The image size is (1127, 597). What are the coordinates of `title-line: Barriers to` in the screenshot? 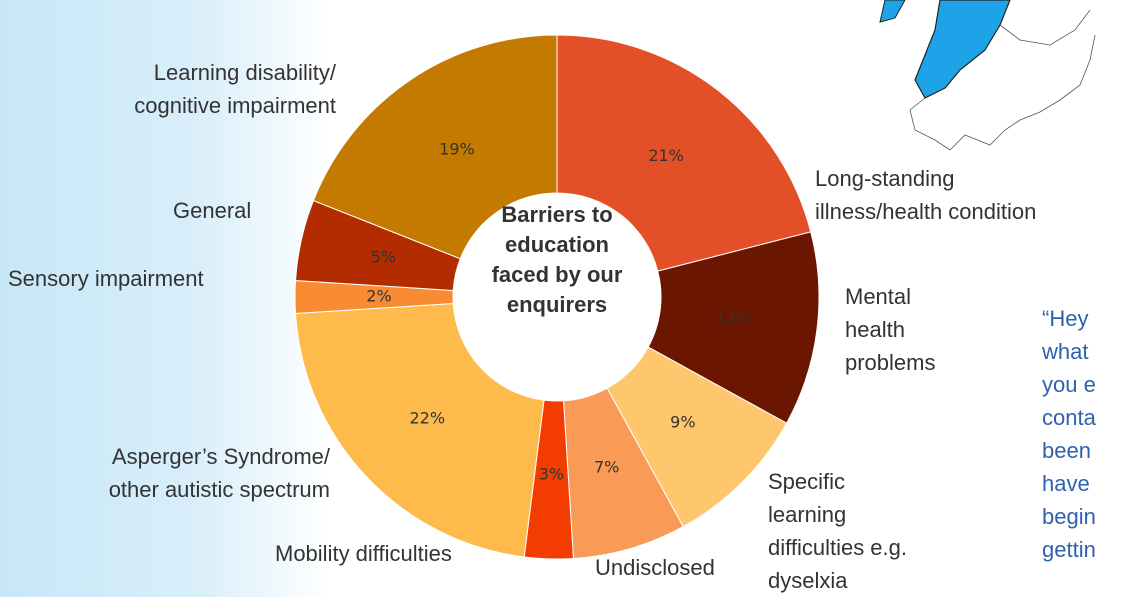 It's located at (557, 214).